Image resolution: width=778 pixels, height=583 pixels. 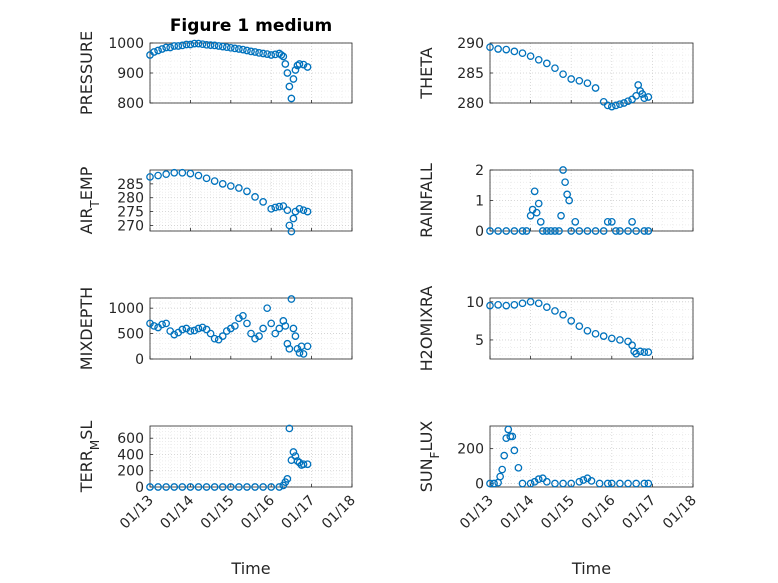 I want to click on subplot-5: 0 500 1000 MIXDEPTH, so click(x=215, y=328).